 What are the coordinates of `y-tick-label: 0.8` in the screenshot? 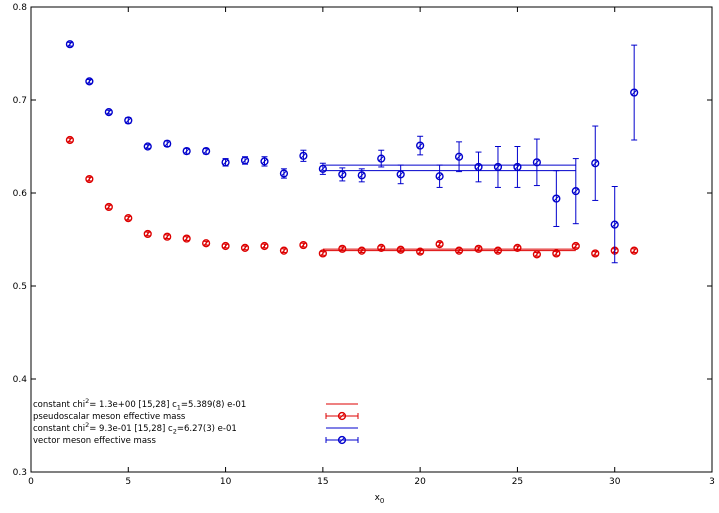 It's located at (20, 8).